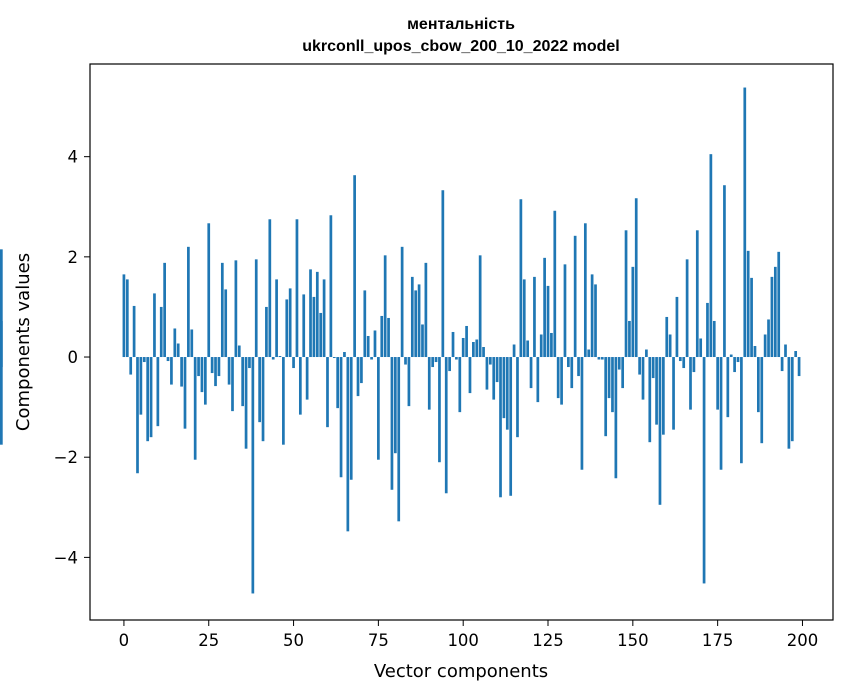  Describe the element at coordinates (208, 640) in the screenshot. I see `x-tick-label: 25` at that location.